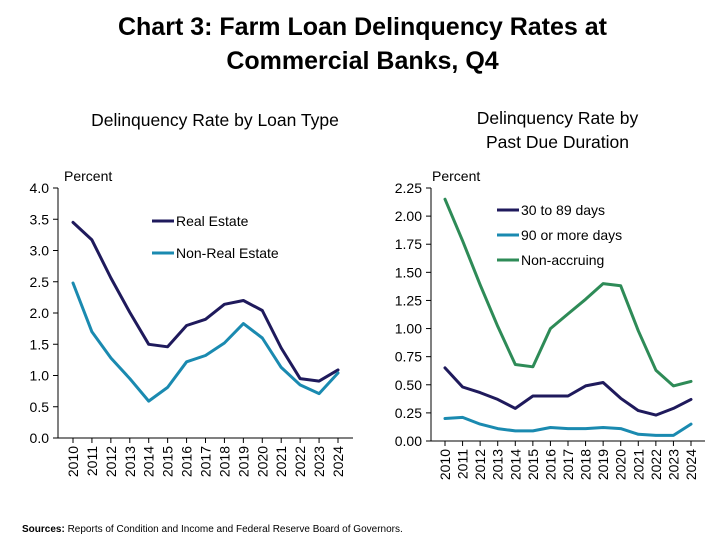  Describe the element at coordinates (40, 407) in the screenshot. I see `y-tick-label: 0.5` at that location.